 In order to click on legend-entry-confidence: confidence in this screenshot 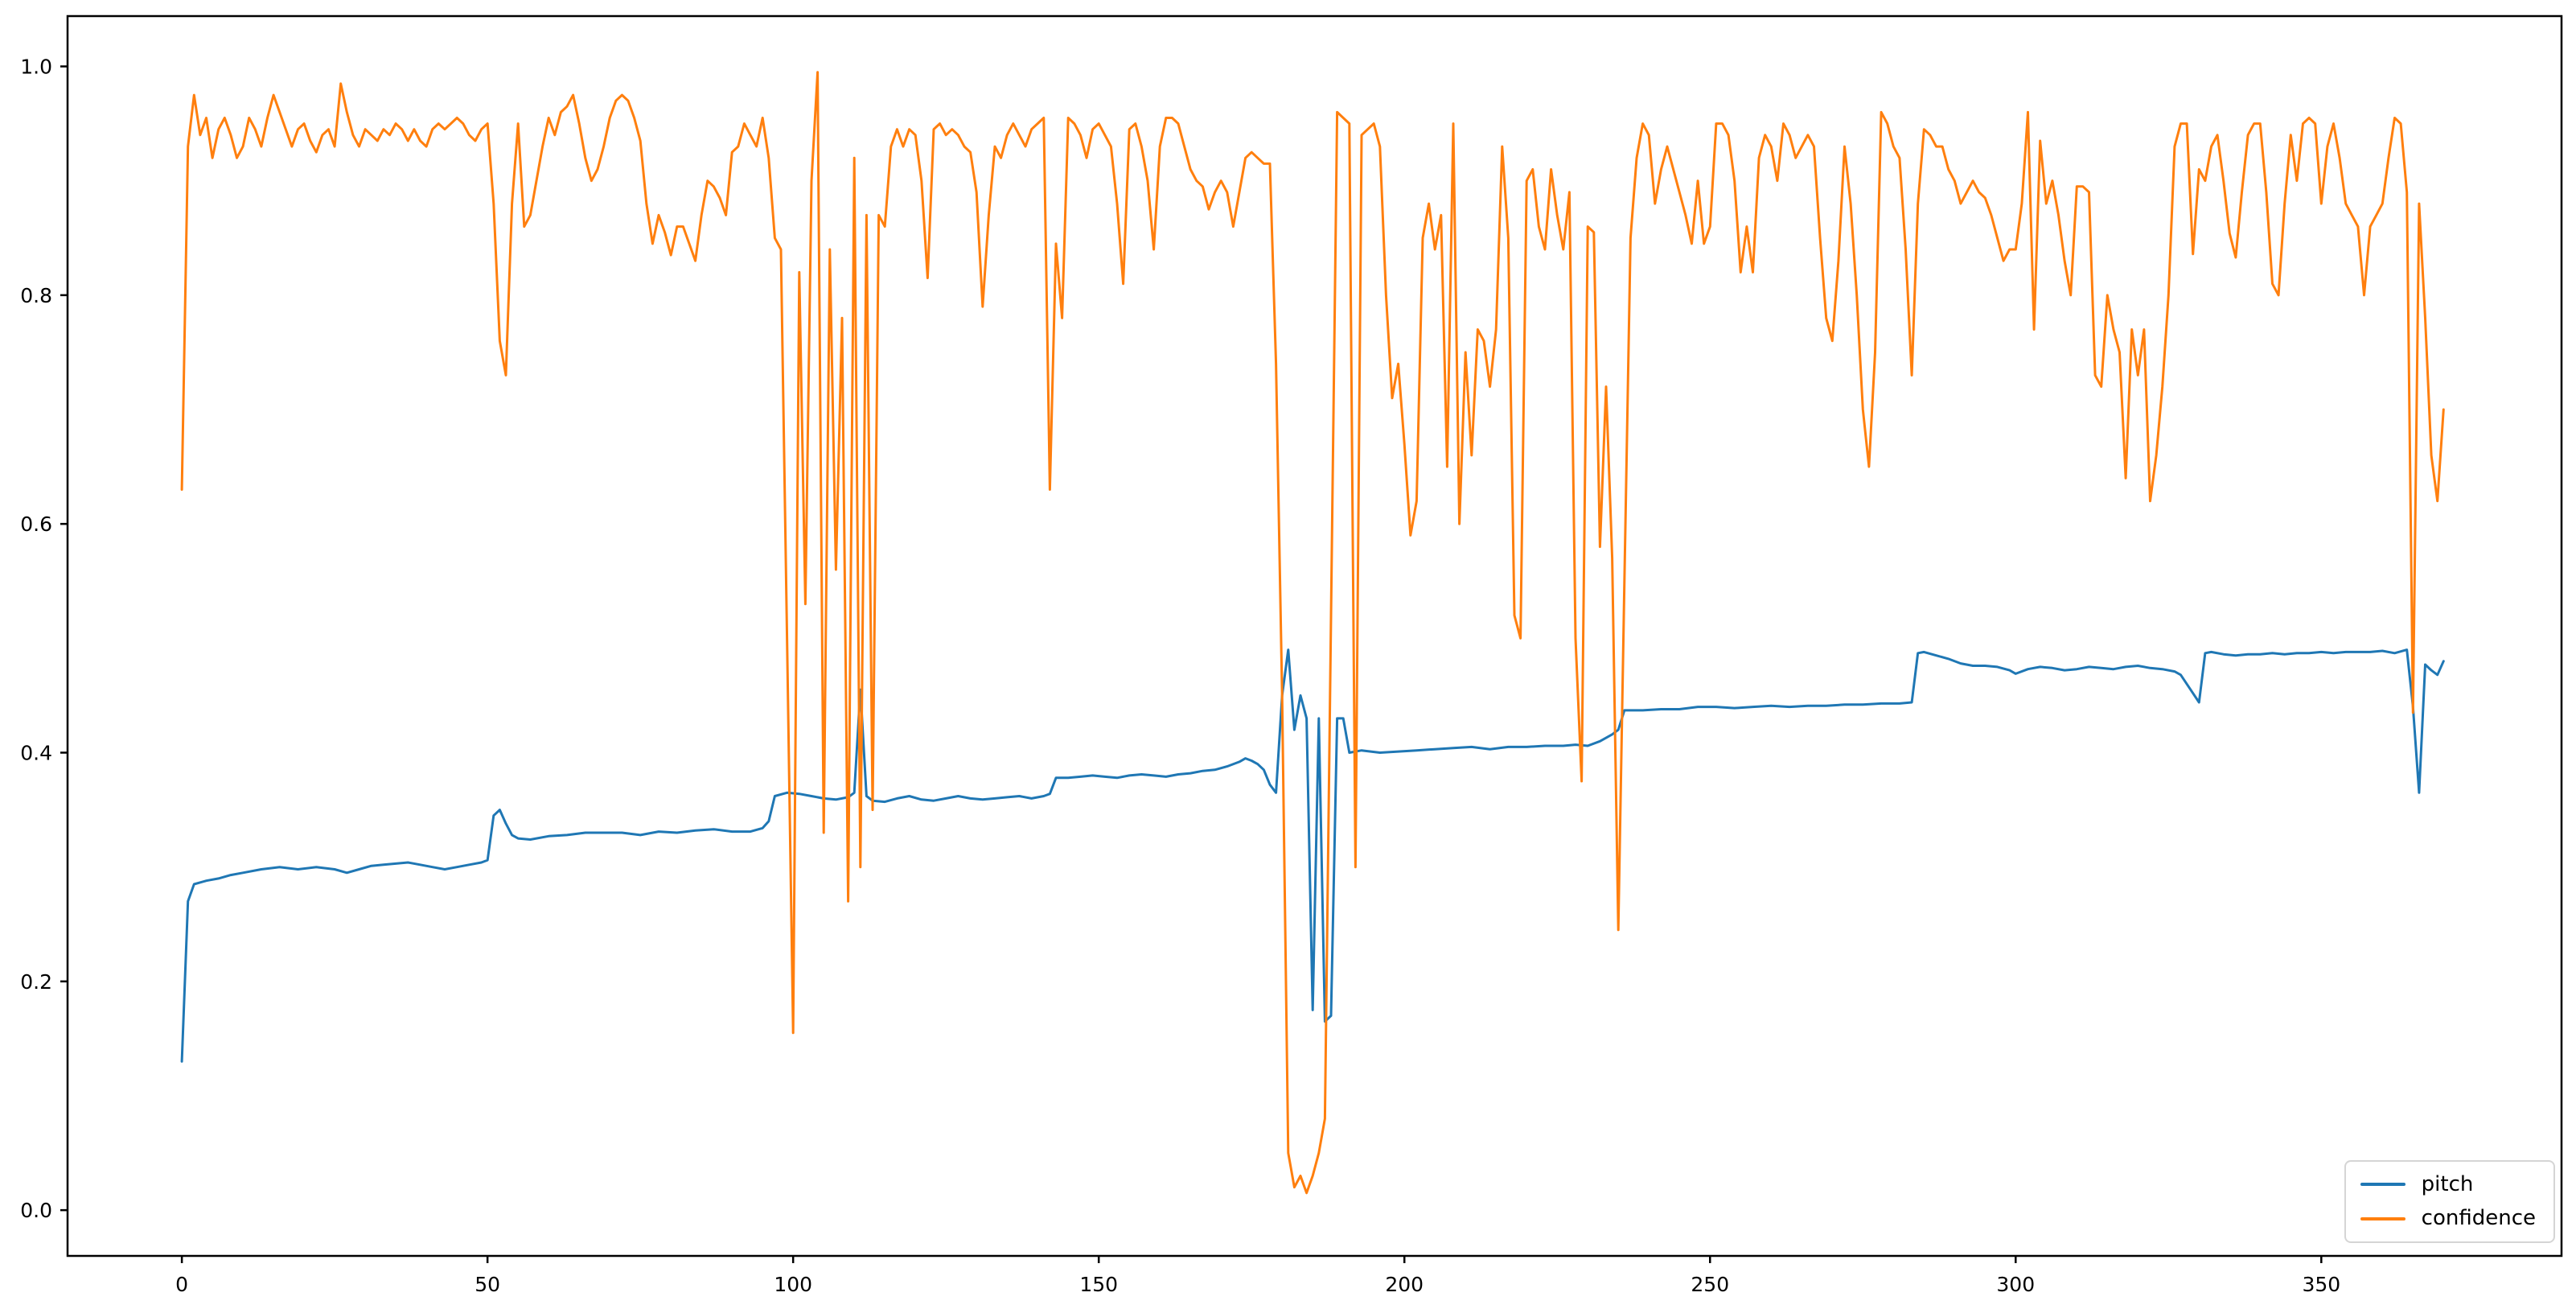, I will do `click(2448, 1218)`.